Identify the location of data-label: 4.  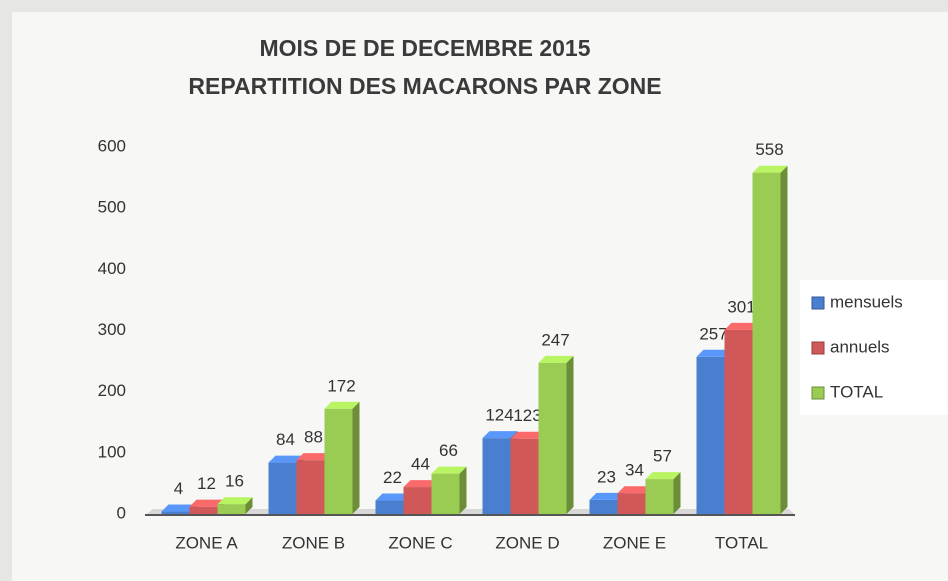
(178, 488).